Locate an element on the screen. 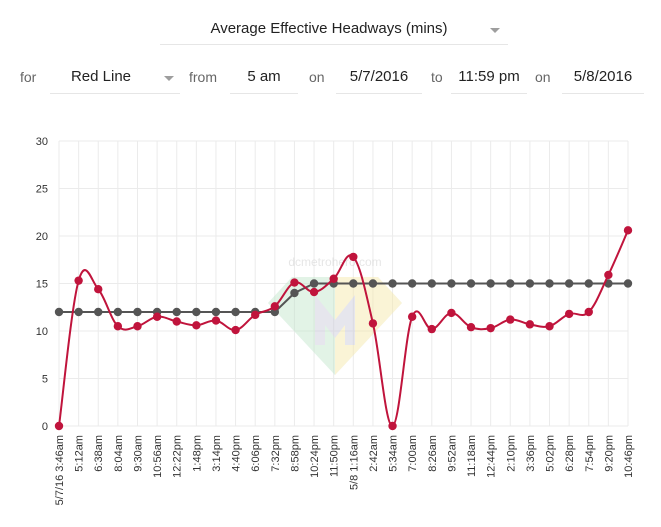 This screenshot has height=527, width=661. x-tick-label: 10:24pm is located at coordinates (315, 456).